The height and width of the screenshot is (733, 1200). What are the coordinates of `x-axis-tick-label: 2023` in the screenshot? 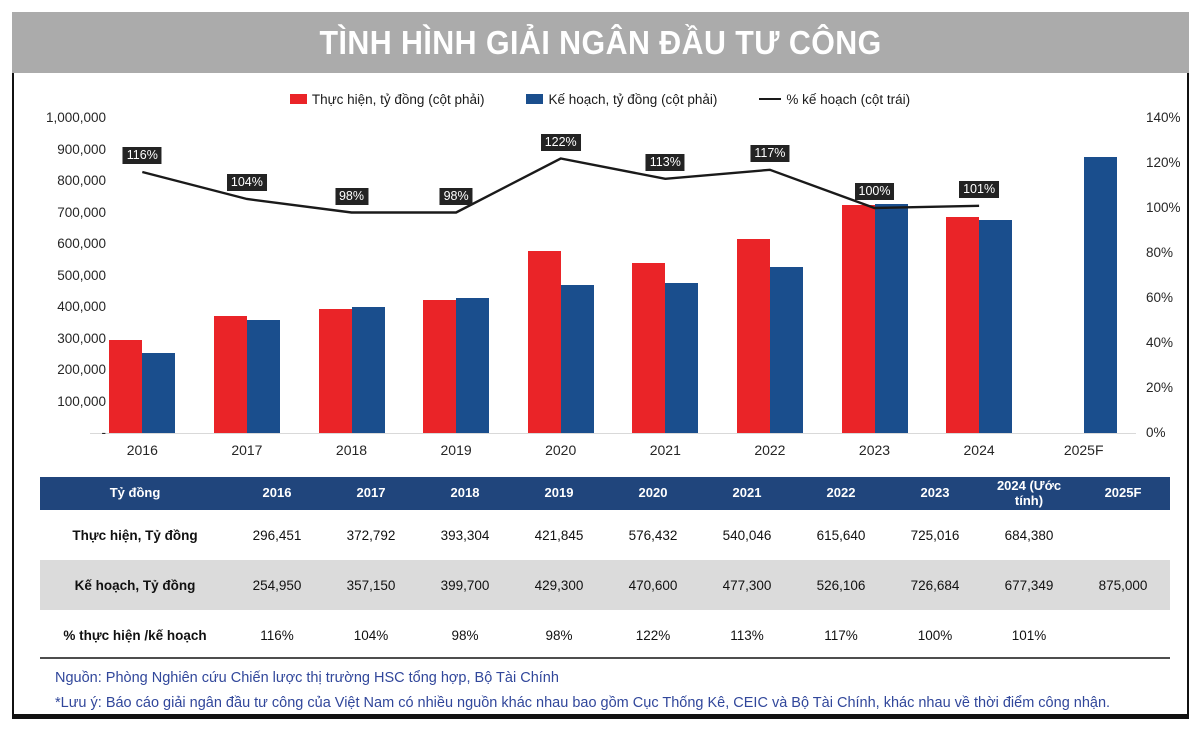 It's located at (874, 450).